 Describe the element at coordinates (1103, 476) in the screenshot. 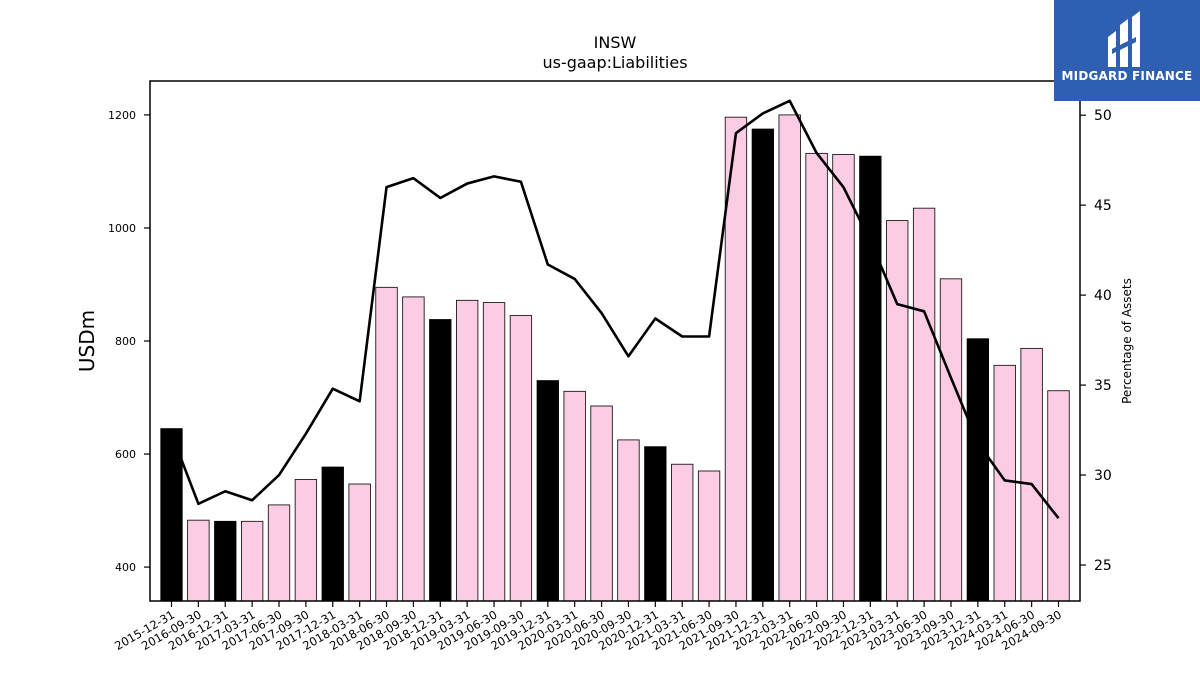

I see `y2-tick-label: 30` at that location.